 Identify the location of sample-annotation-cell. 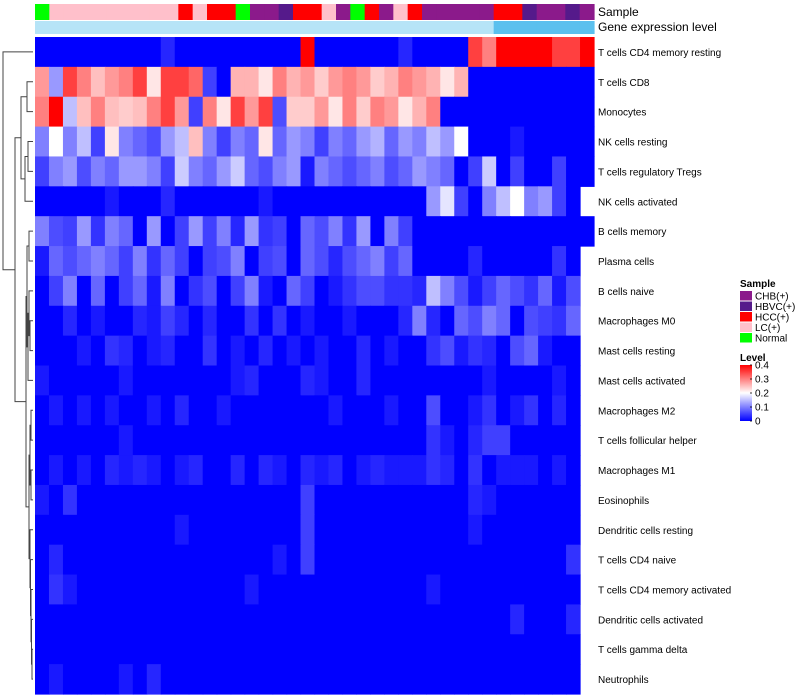
(100, 12).